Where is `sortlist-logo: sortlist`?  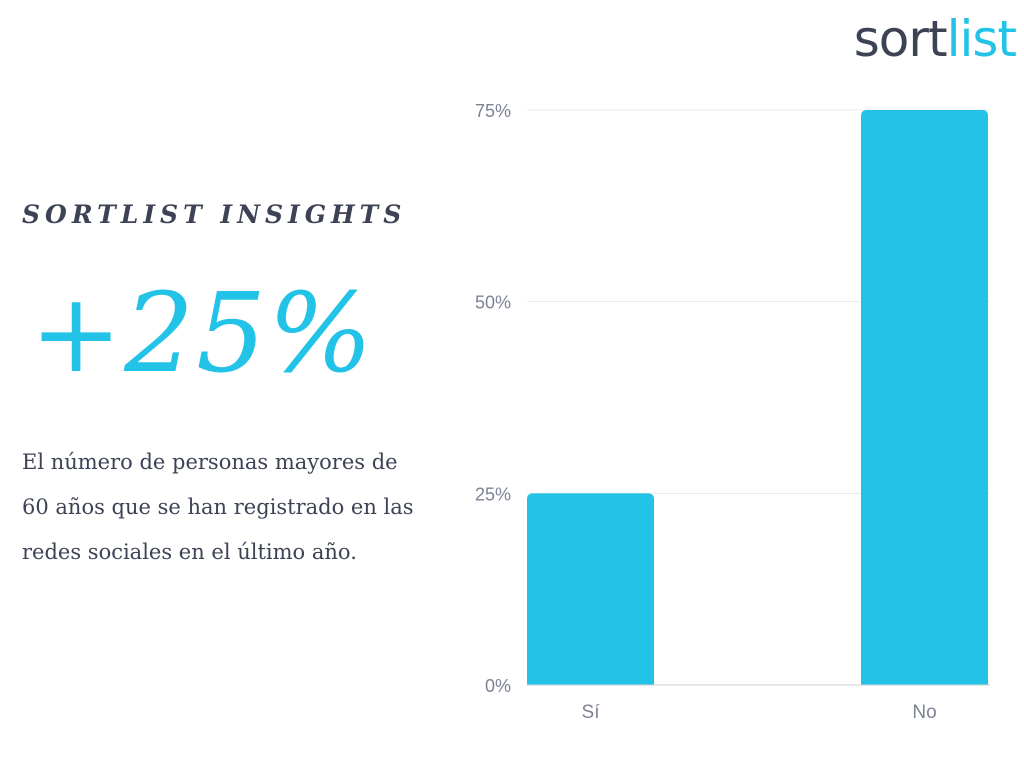
sortlist-logo: sortlist is located at coordinates (935, 39).